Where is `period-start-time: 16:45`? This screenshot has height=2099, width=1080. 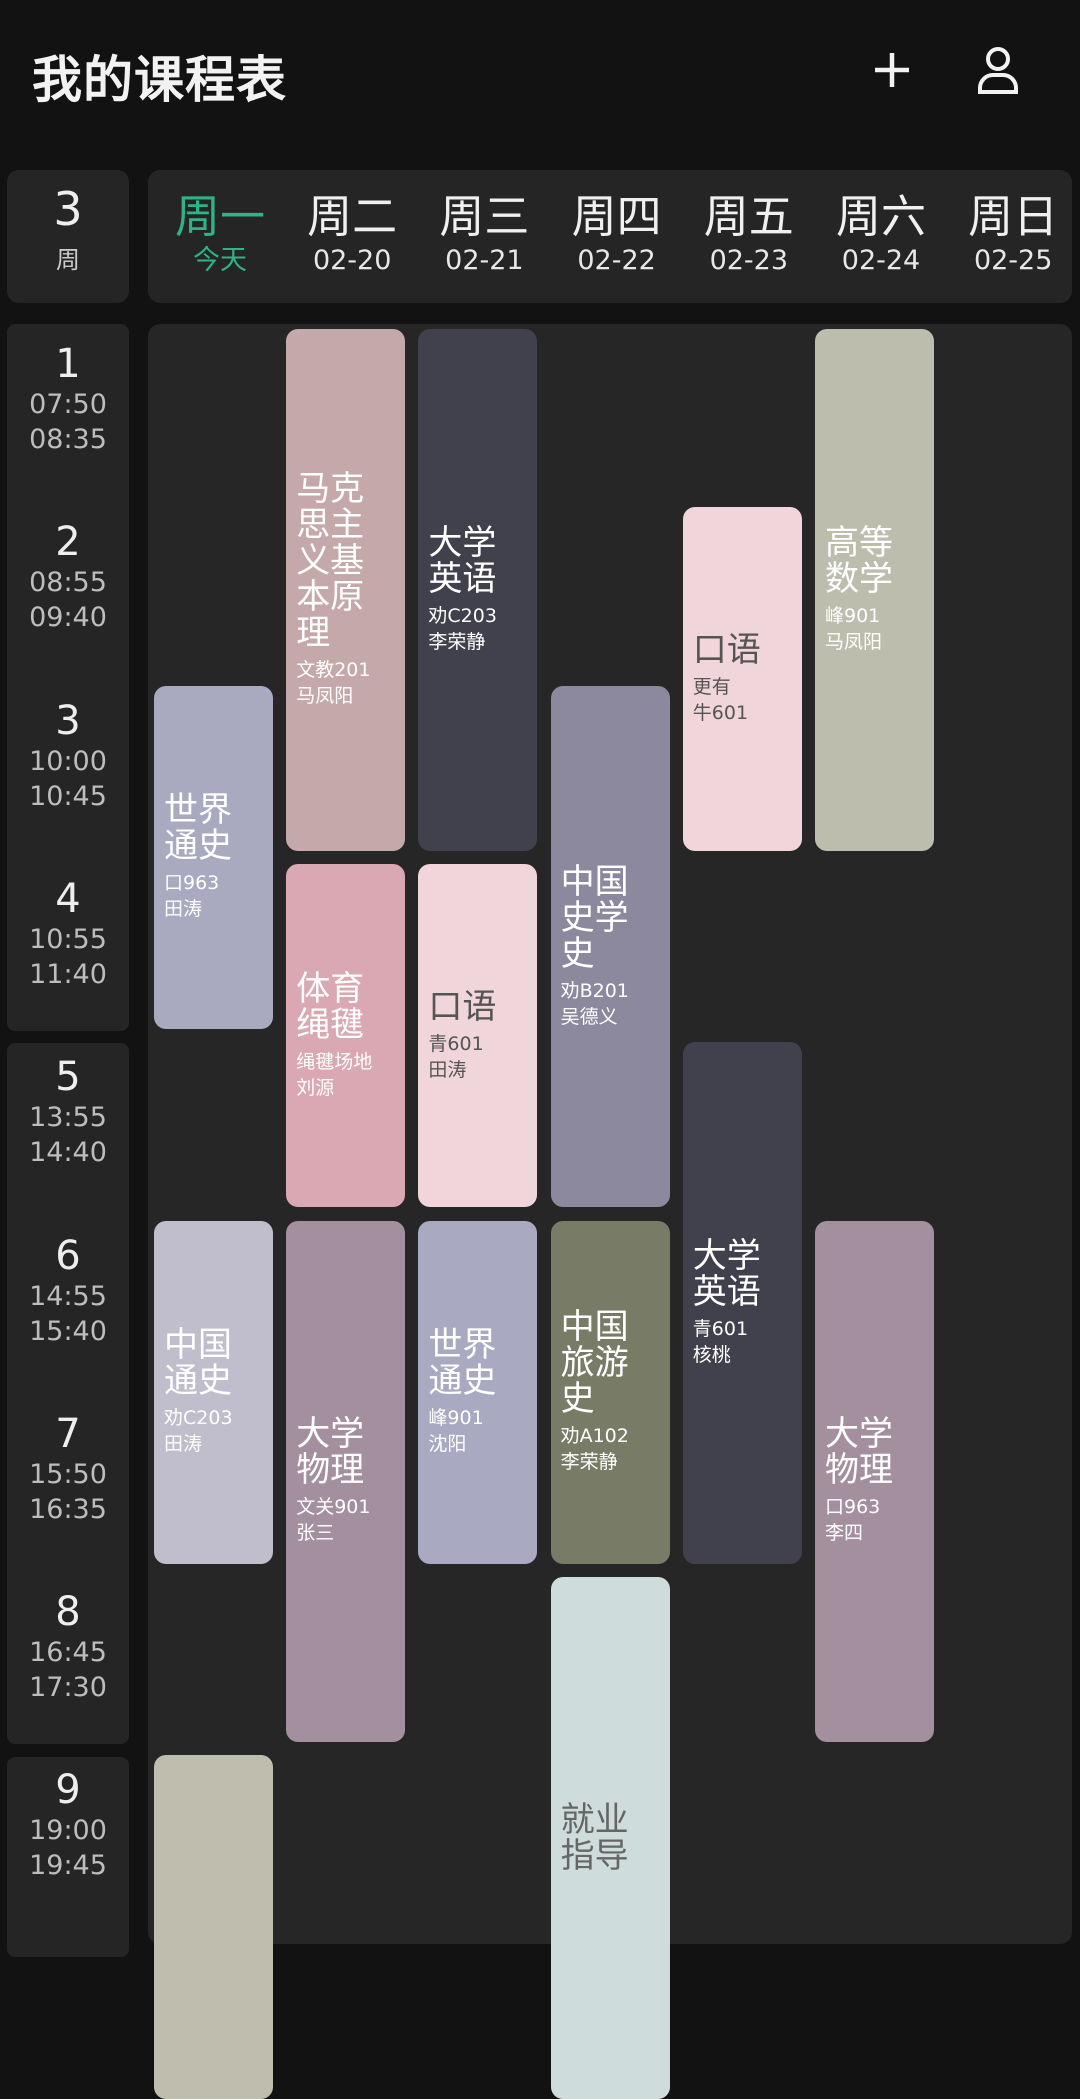
period-start-time: 16:45 is located at coordinates (68, 1653).